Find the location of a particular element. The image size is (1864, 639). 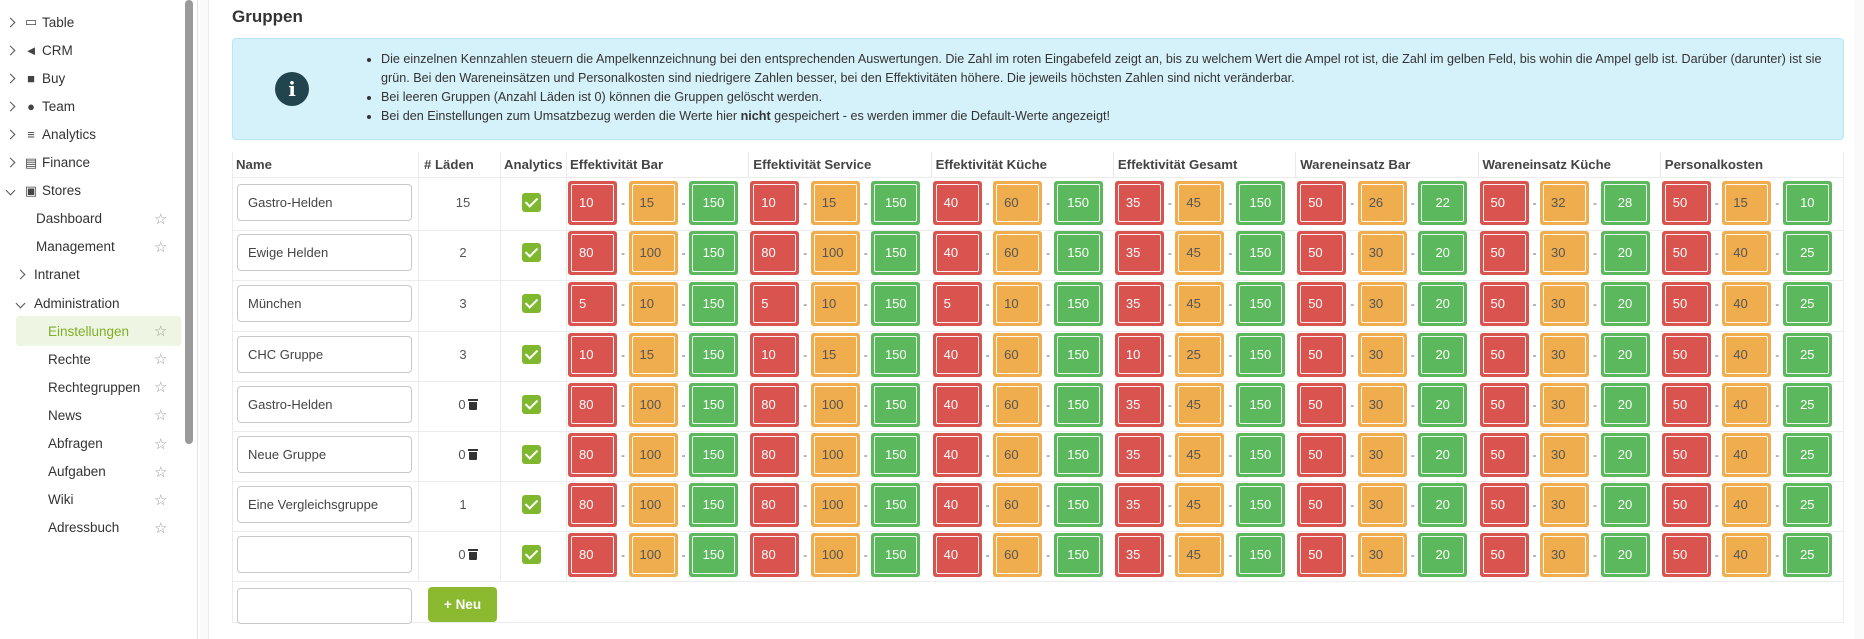

sidebar-item-analytics: ≡ Analytics is located at coordinates (86, 134).